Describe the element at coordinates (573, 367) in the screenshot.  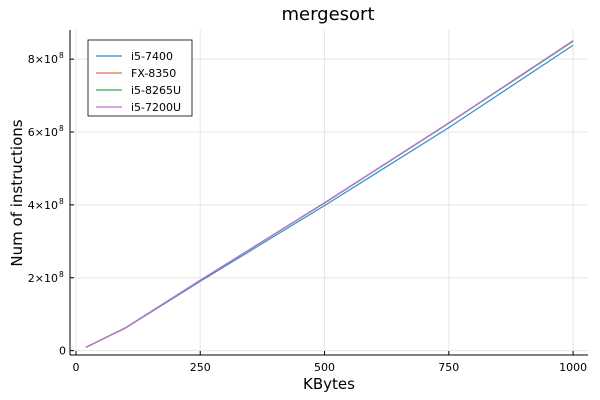
I see `x-tick-label-4: 1000` at that location.